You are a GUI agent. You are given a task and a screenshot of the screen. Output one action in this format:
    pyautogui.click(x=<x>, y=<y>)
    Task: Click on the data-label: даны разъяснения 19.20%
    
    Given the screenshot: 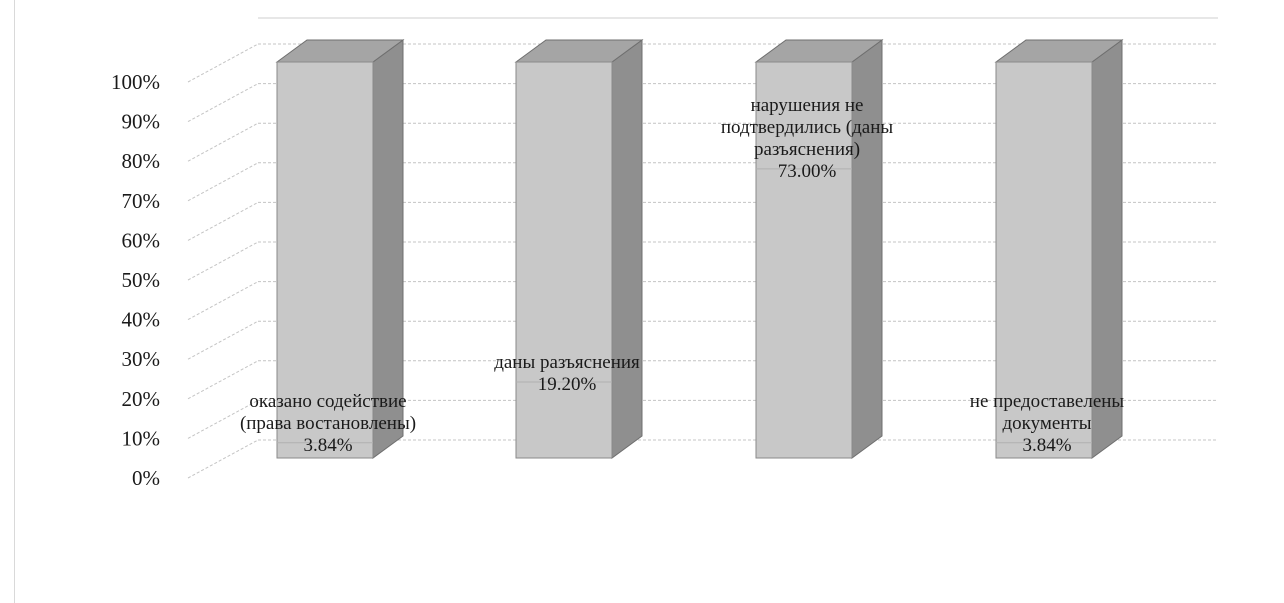 What is the action you would take?
    pyautogui.click(x=567, y=373)
    